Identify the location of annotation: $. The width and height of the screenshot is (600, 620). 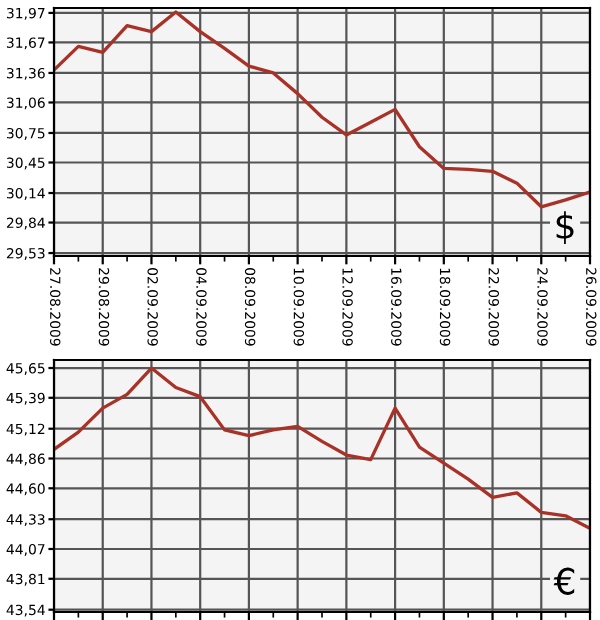
(565, 227).